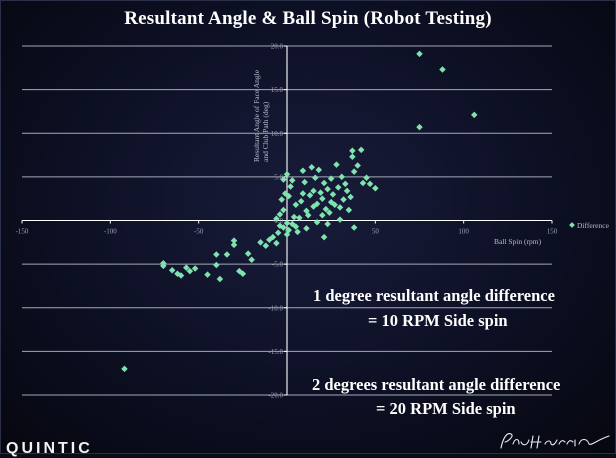 Image resolution: width=616 pixels, height=458 pixels. I want to click on annotation-1-line1: 1 degree resultant angle difference, so click(434, 295).